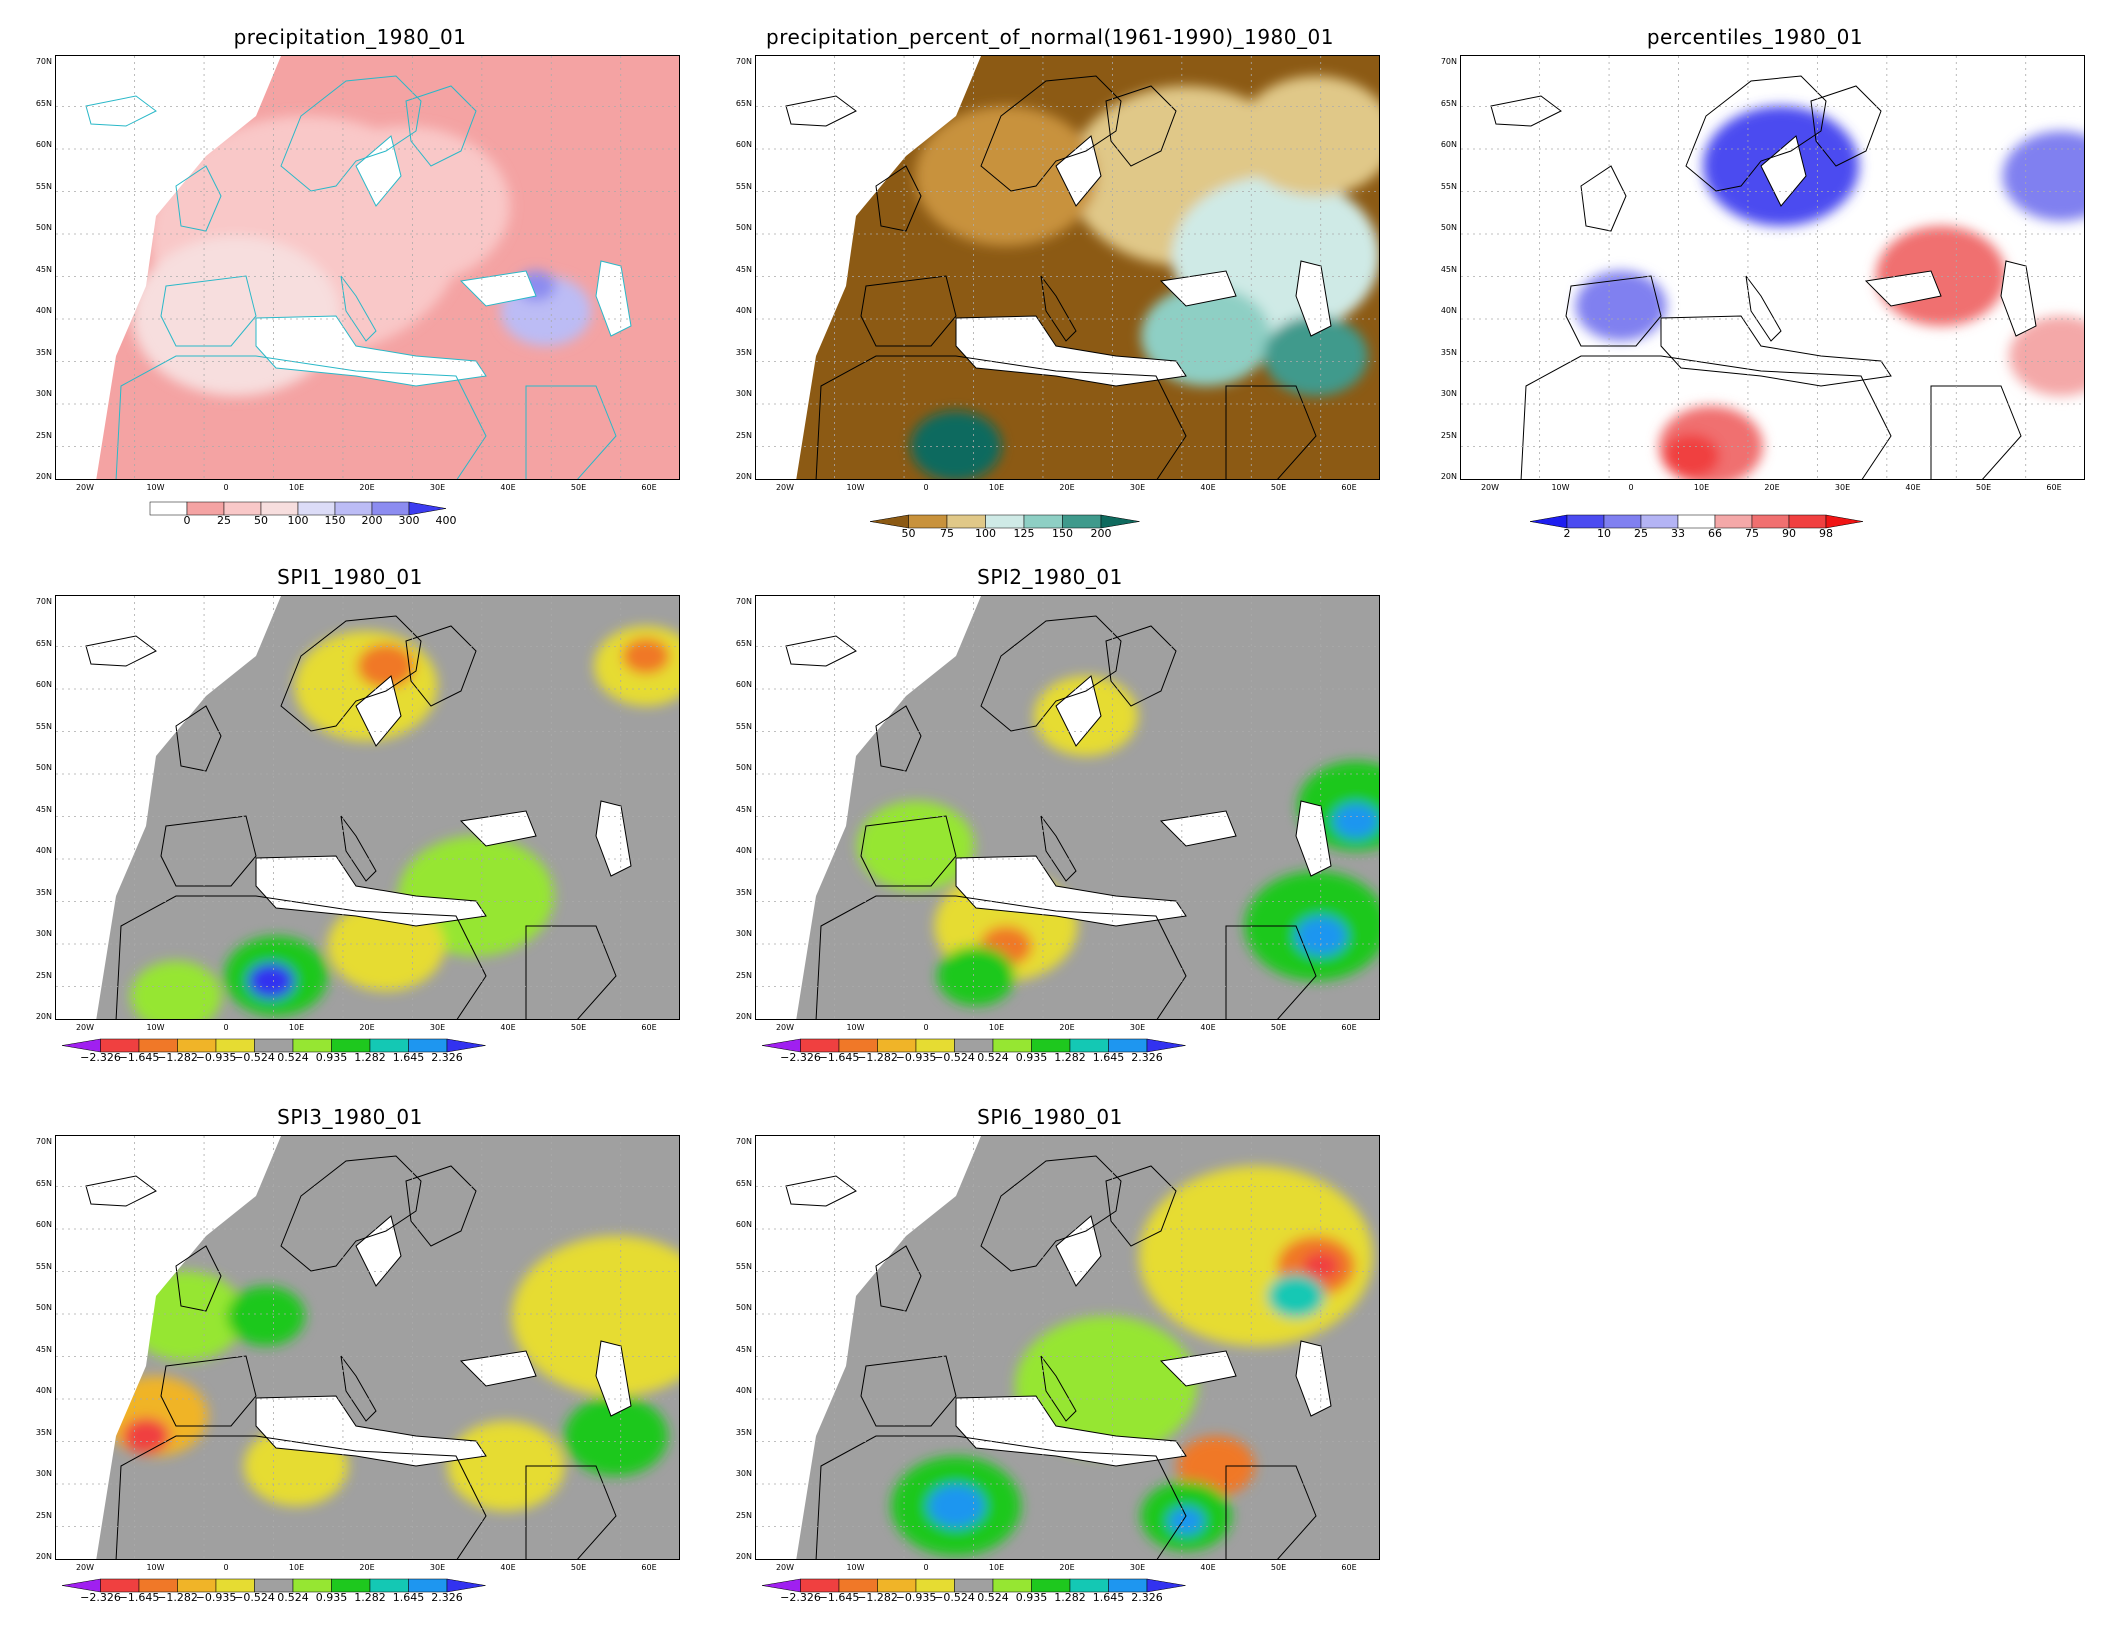 The width and height of the screenshot is (2106, 1625). Describe the element at coordinates (43, 601) in the screenshot. I see `lat-tick-label: 70N` at that location.